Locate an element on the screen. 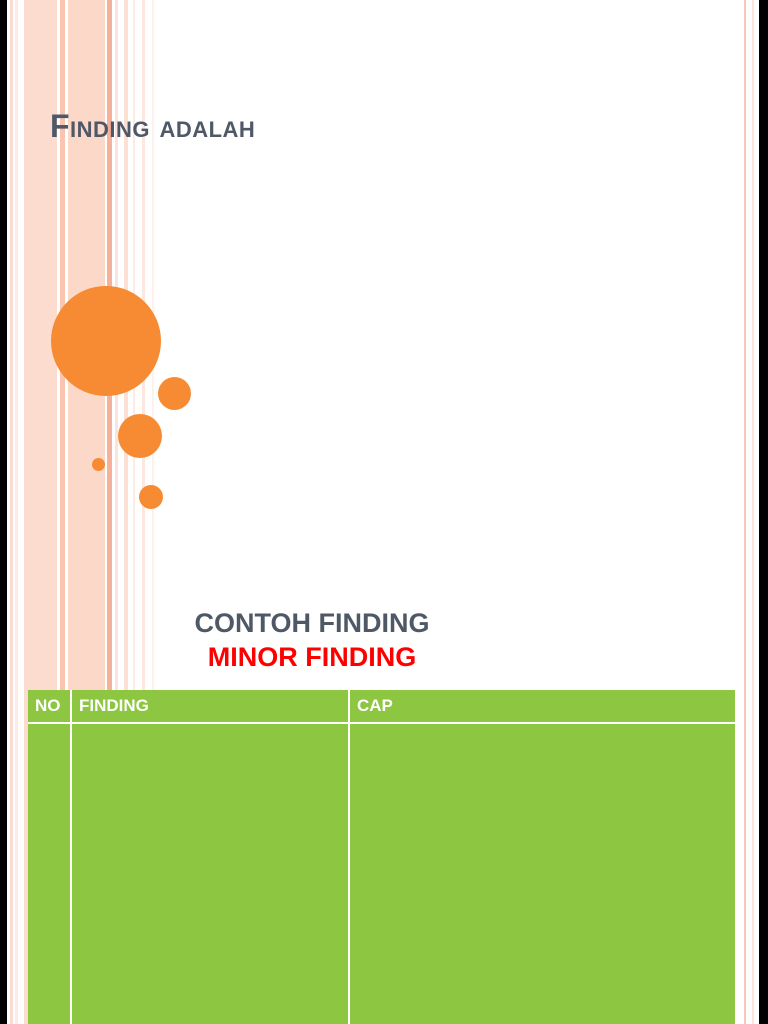 The width and height of the screenshot is (768, 1024). slide-title: Finding adalah is located at coordinates (153, 126).